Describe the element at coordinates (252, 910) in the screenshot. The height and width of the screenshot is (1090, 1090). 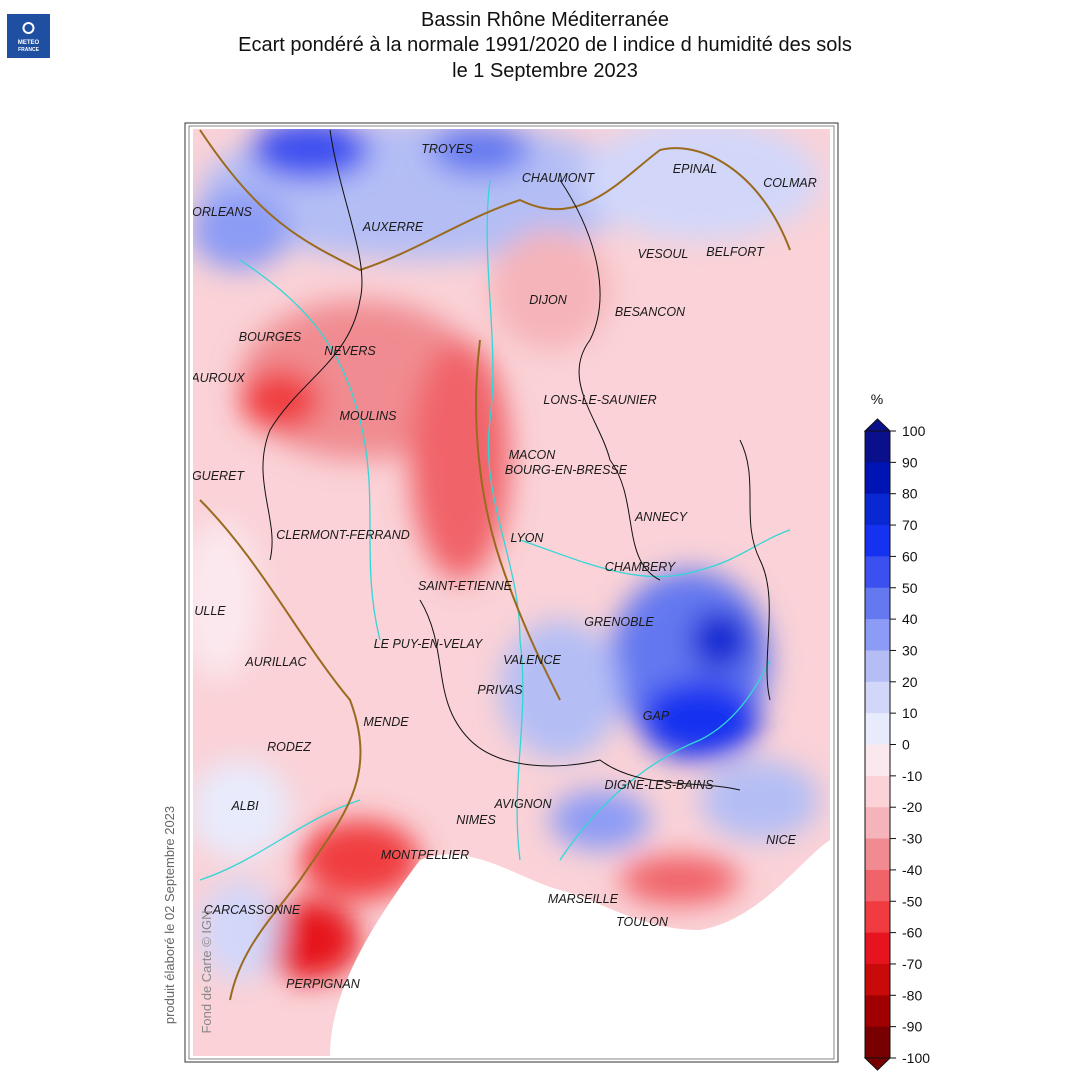
I see `city-label: CARCASSONNE` at that location.